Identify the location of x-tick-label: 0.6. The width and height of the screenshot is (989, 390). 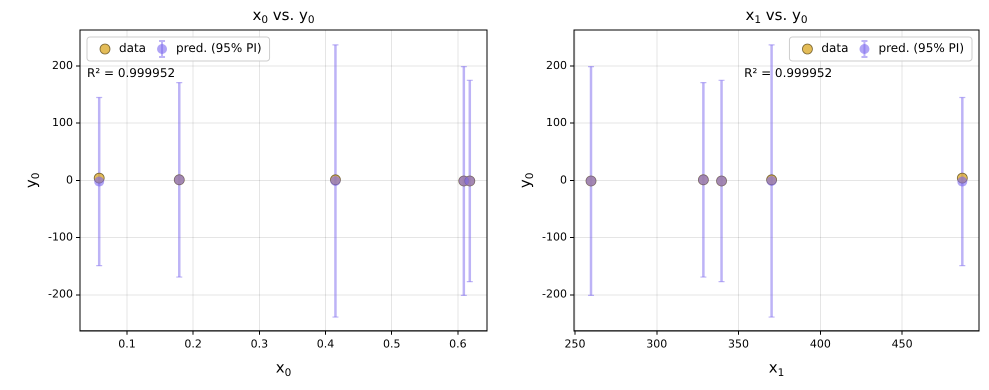
(458, 343).